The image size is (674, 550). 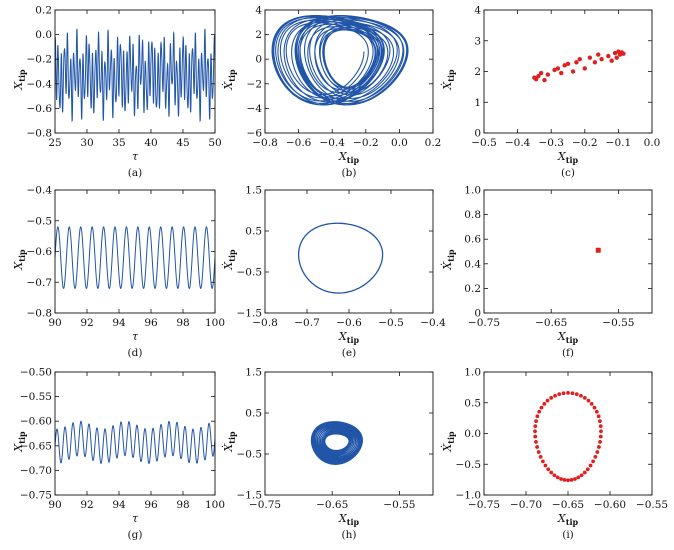 I want to click on x-tick-label: −0.2, so click(x=585, y=143).